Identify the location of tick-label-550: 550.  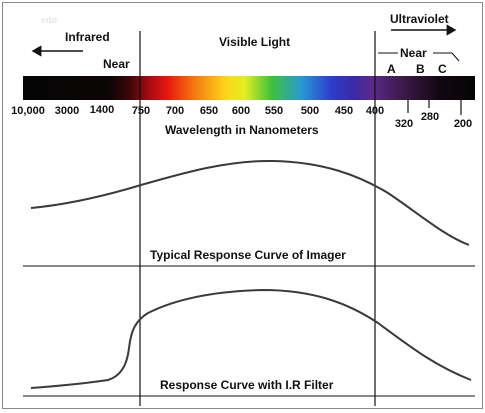
(274, 111).